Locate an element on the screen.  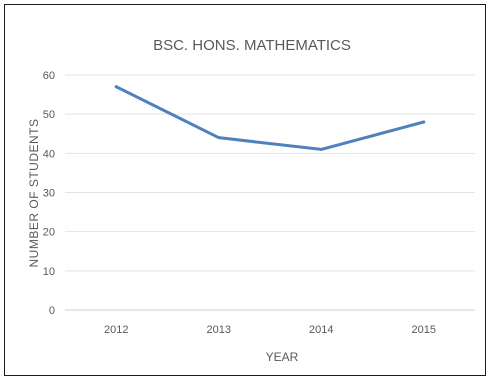
series-line is located at coordinates (270, 118).